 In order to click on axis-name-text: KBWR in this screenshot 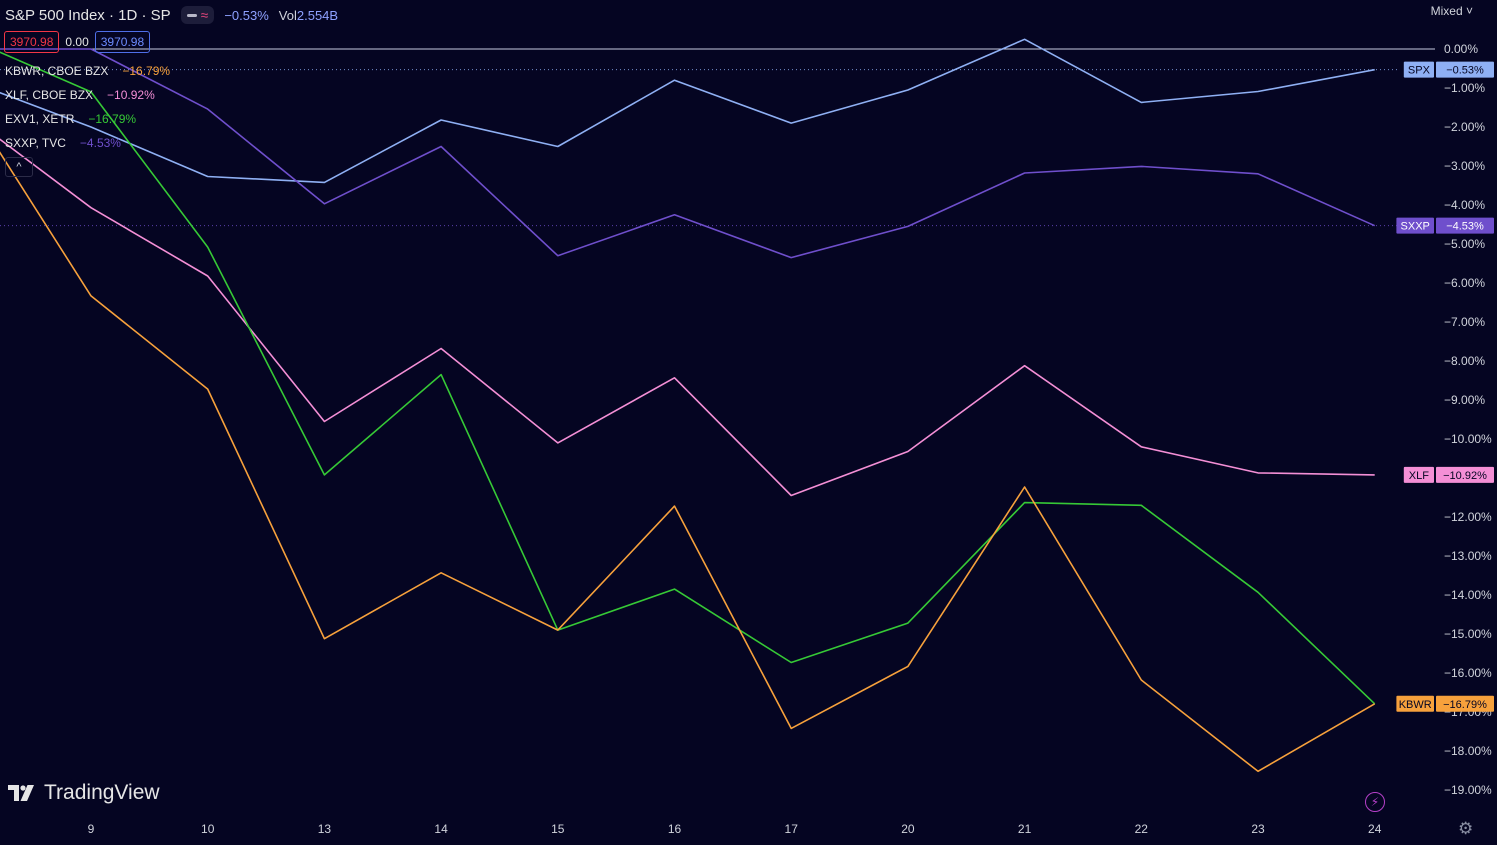, I will do `click(1415, 705)`.